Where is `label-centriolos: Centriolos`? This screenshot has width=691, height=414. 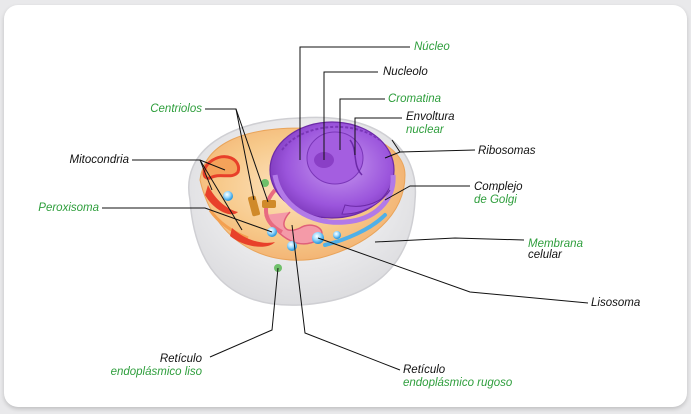
label-centriolos: Centriolos is located at coordinates (176, 109).